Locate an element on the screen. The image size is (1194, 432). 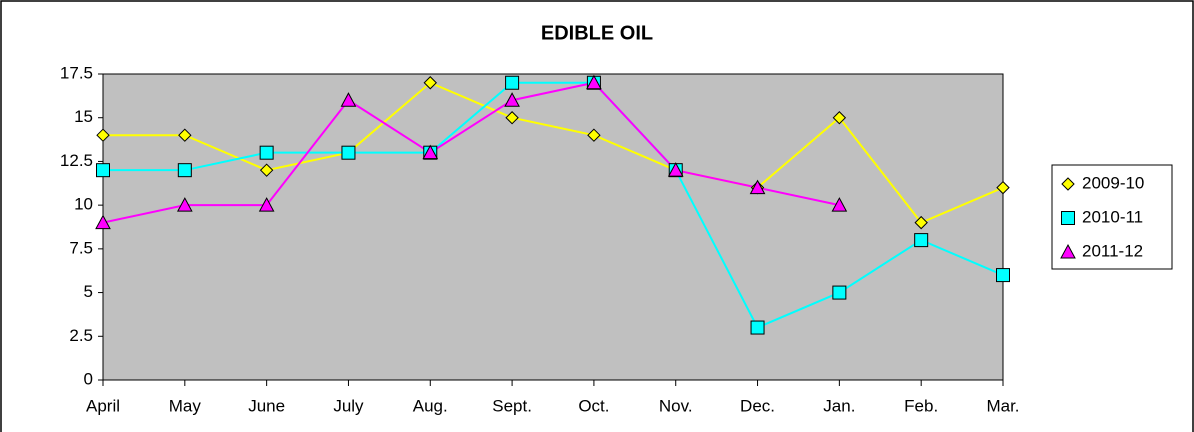
x-tick-label: Dec. is located at coordinates (757, 405).